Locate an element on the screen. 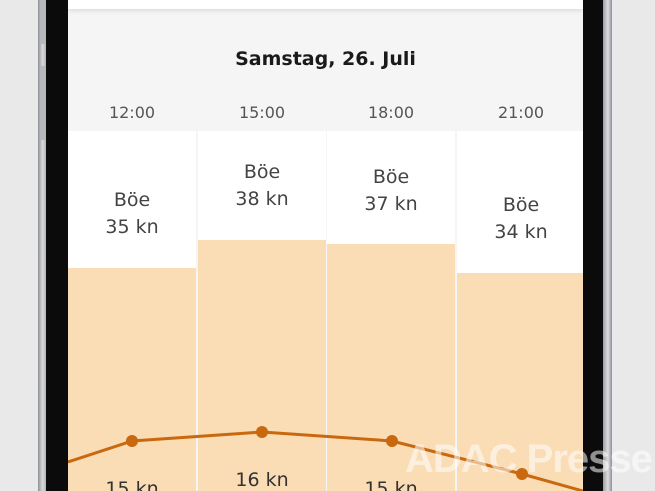  phone-volume-button is located at coordinates (43, 103).